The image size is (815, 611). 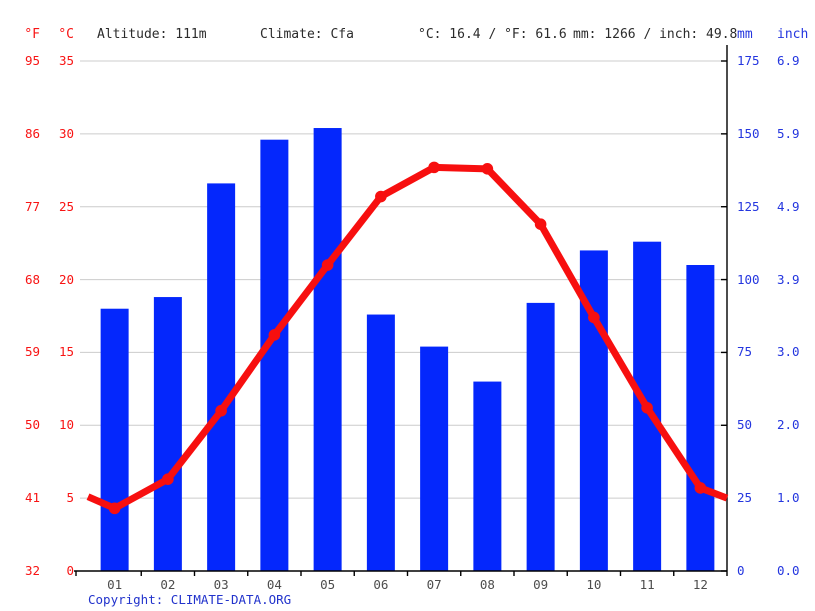 I want to click on millimeter-tick-label: 175, so click(x=748, y=60).